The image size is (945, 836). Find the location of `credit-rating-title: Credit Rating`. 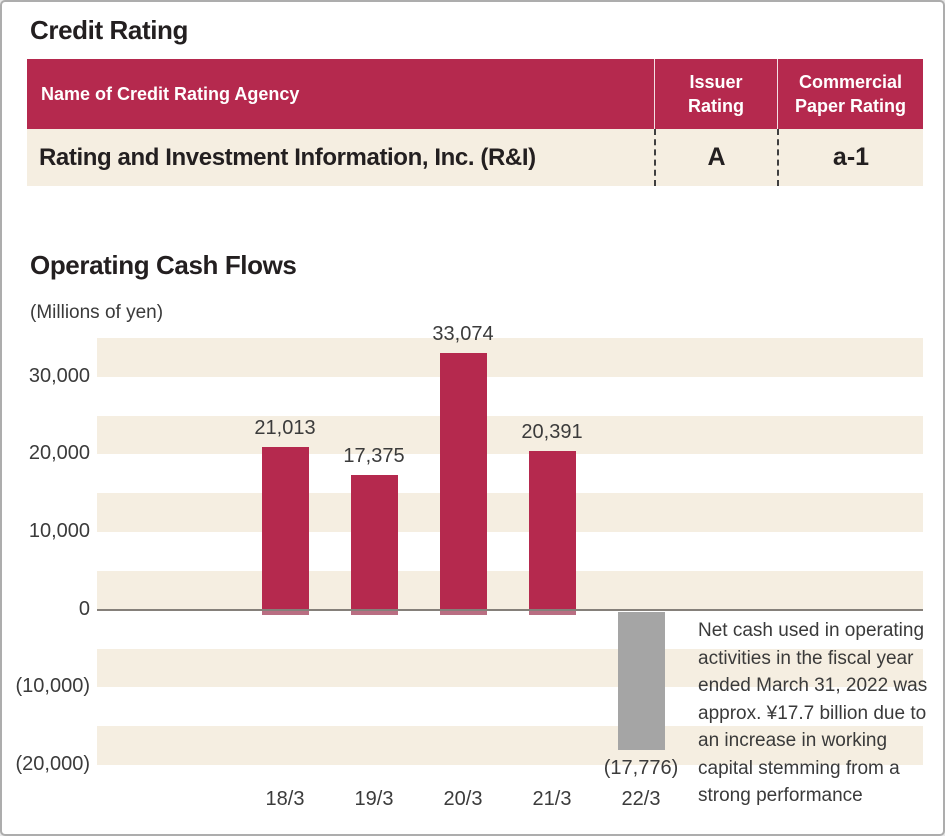

credit-rating-title: Credit Rating is located at coordinates (109, 30).